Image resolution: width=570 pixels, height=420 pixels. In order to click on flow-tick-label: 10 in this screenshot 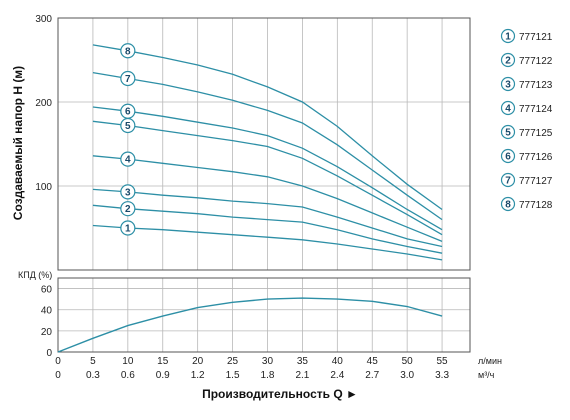, I will do `click(128, 361)`.